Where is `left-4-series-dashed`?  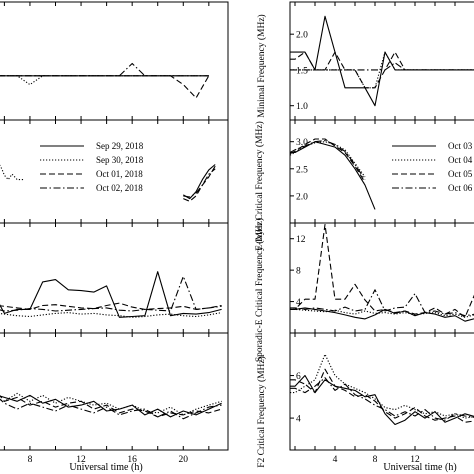 left-4-series-dashed is located at coordinates (111, 406).